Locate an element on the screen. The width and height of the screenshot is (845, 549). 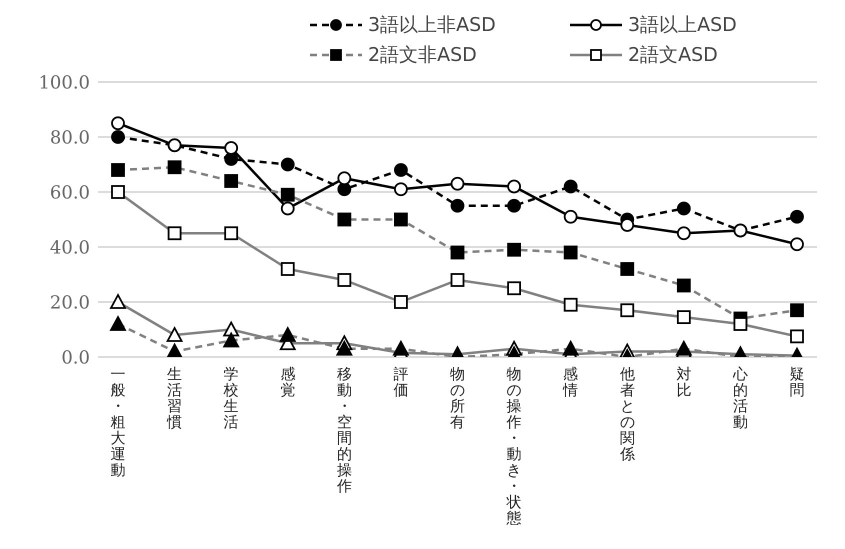
y-tick-label: 60.0 is located at coordinates (70, 193).